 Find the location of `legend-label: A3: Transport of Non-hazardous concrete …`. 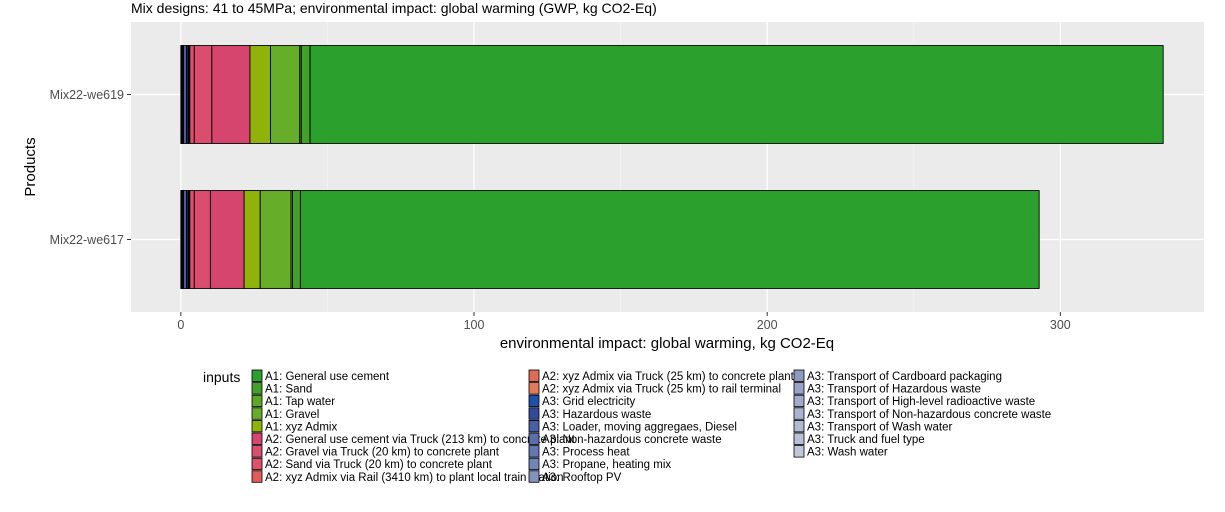

legend-label: A3: Transport of Non-hazardous concrete … is located at coordinates (929, 415).